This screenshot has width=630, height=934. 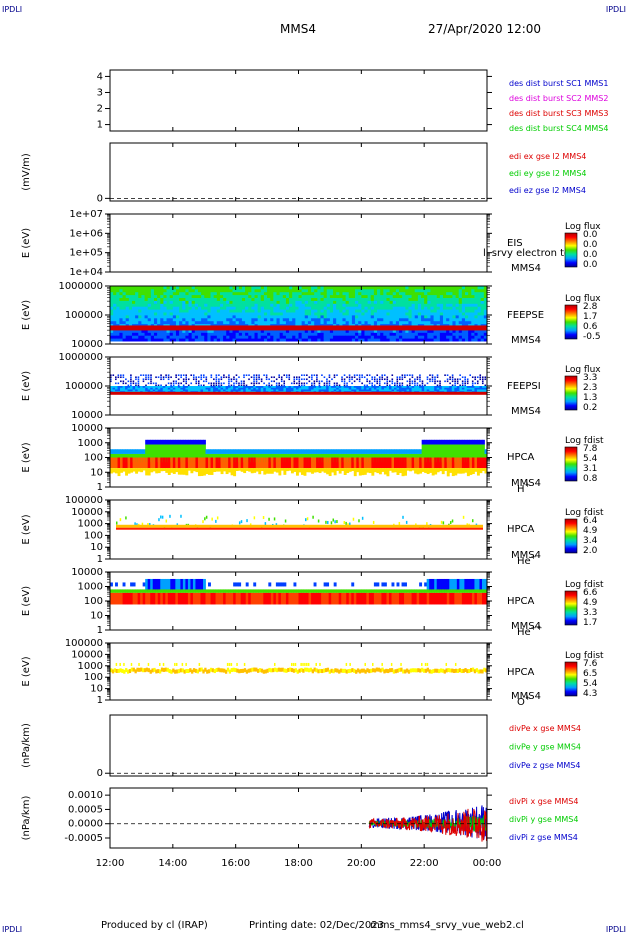 I want to click on species-charge: +, so click(x=528, y=485).